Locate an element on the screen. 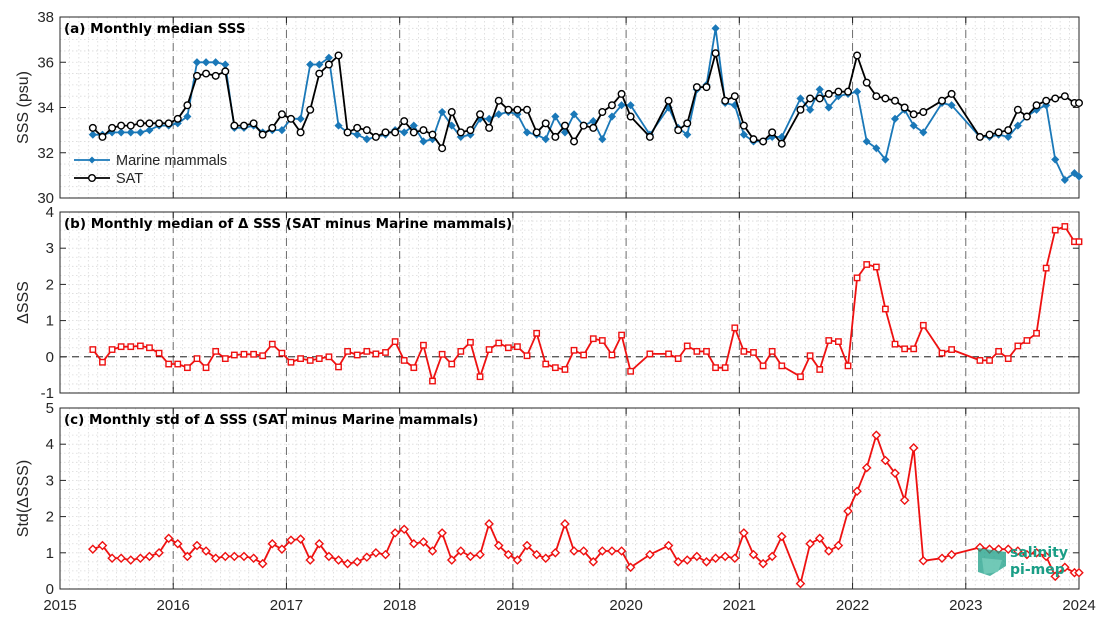  x-tick-label: 2018 is located at coordinates (399, 605).